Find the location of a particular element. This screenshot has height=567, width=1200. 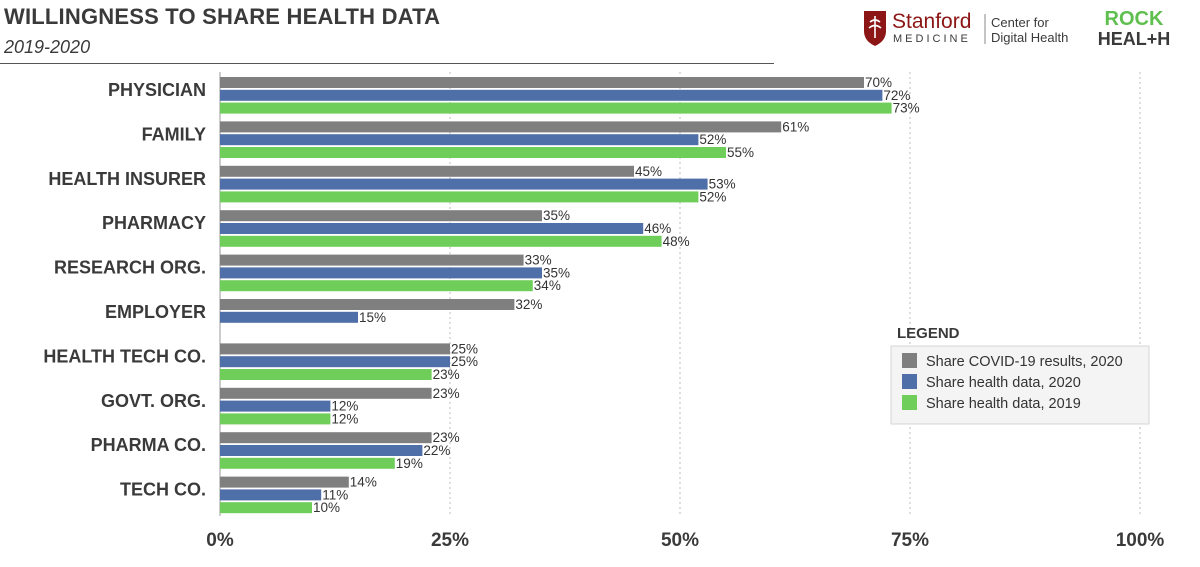

bar-value-label: 72% is located at coordinates (896, 95).